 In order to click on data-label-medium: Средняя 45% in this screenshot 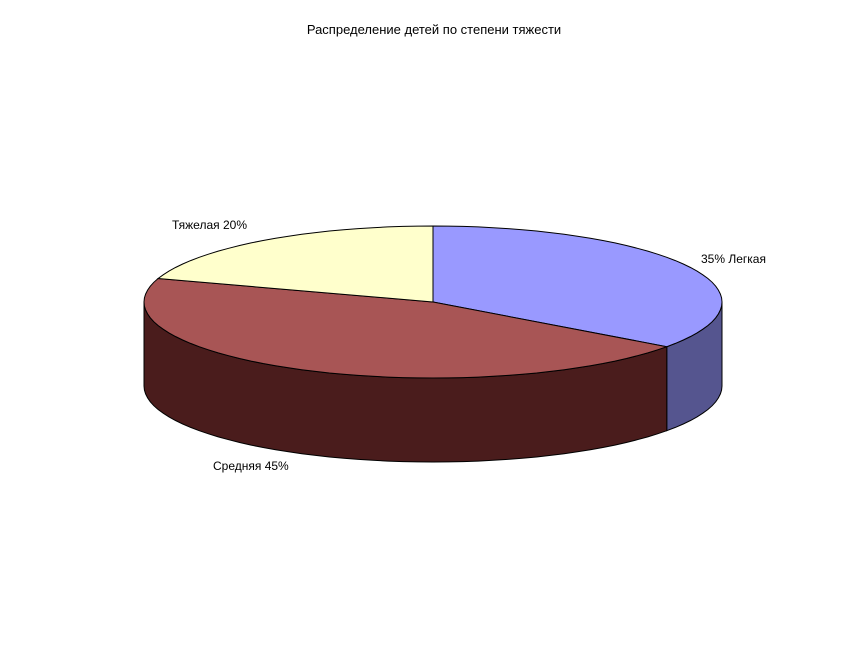, I will do `click(251, 466)`.